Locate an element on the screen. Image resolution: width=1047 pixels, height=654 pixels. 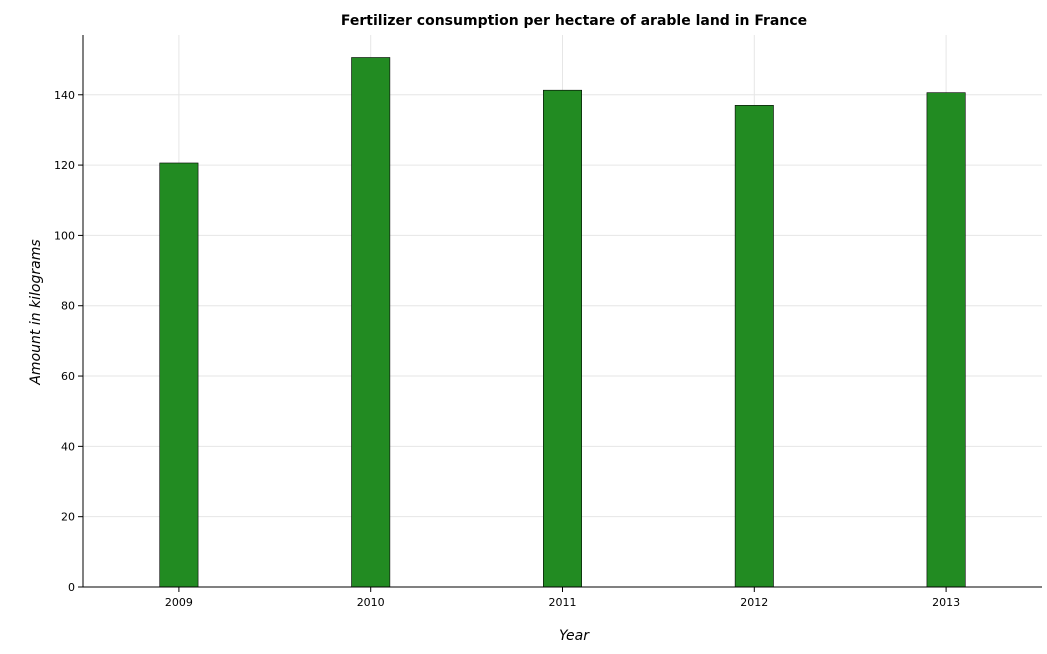
y-tick-label: 0 is located at coordinates (71, 587).